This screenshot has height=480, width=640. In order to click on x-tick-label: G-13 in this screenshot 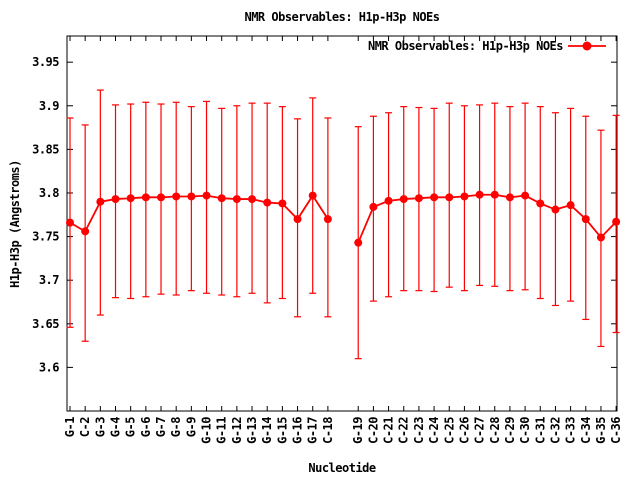, I will do `click(252, 430)`.